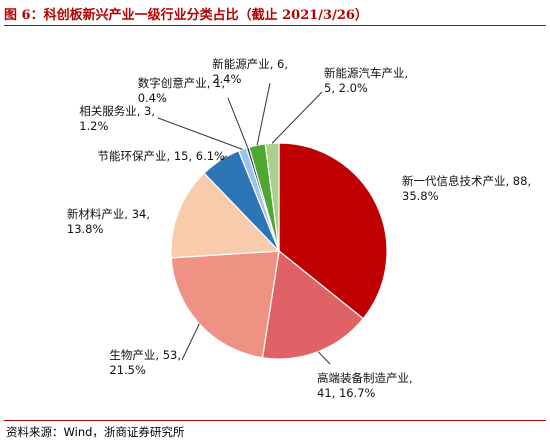 This screenshot has height=443, width=550. Describe the element at coordinates (275, 420) in the screenshot. I see `source-rule` at that location.